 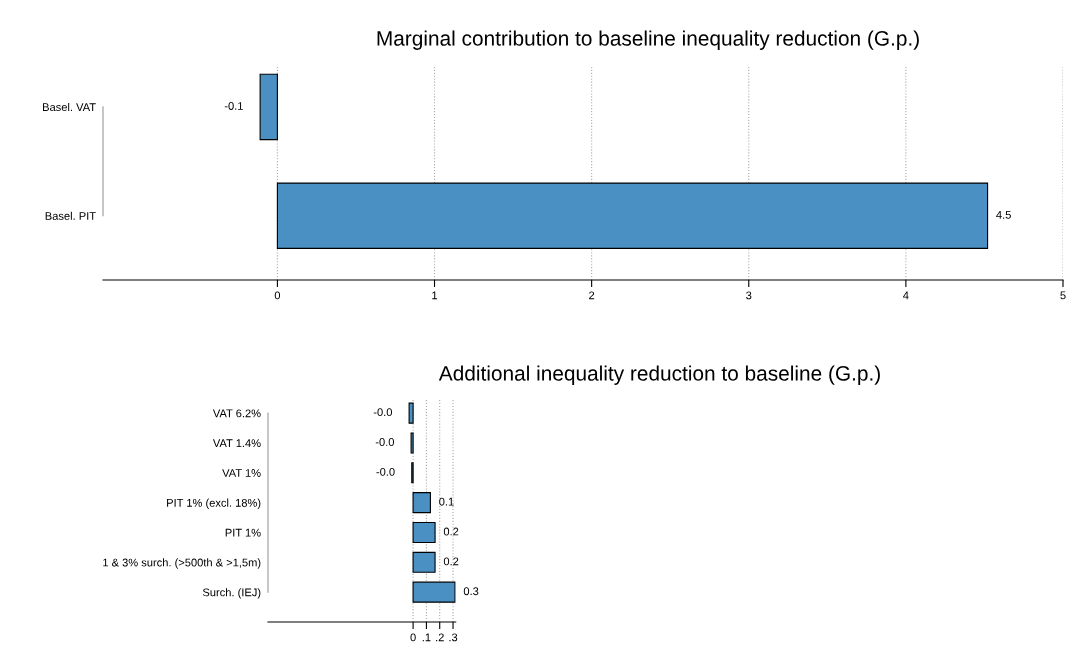 What do you see at coordinates (659, 375) in the screenshot?
I see `text: Additional inequality reduction to baseline (G.p.)` at bounding box center [659, 375].